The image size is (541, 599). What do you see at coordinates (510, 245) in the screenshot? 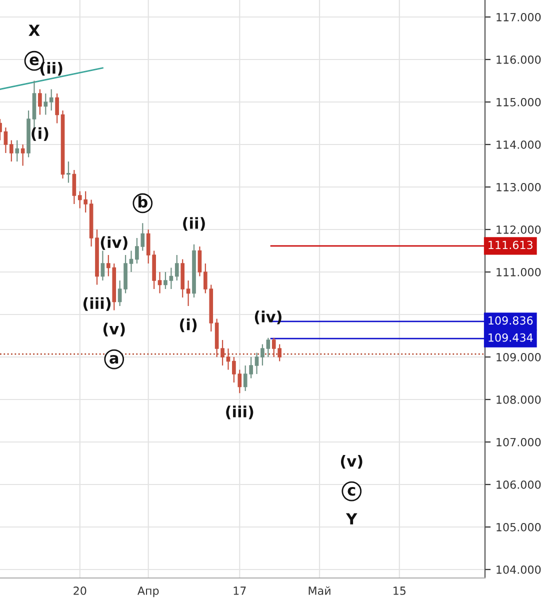
I see `ref-line-label: 111.613` at bounding box center [510, 245].